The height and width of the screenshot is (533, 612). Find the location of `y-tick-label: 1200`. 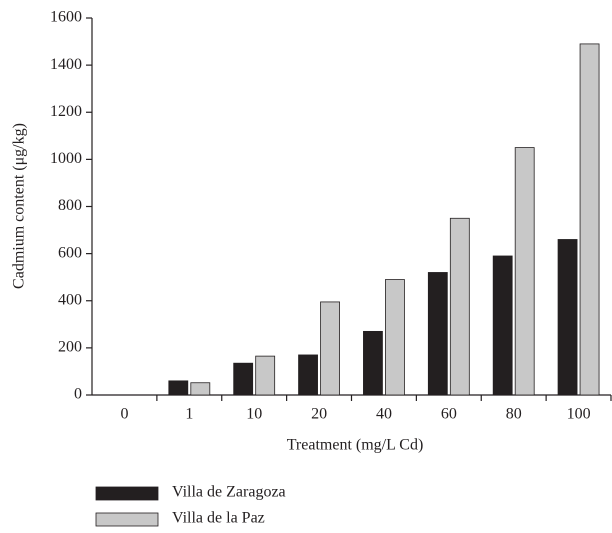

y-tick-label: 1200 is located at coordinates (66, 111).